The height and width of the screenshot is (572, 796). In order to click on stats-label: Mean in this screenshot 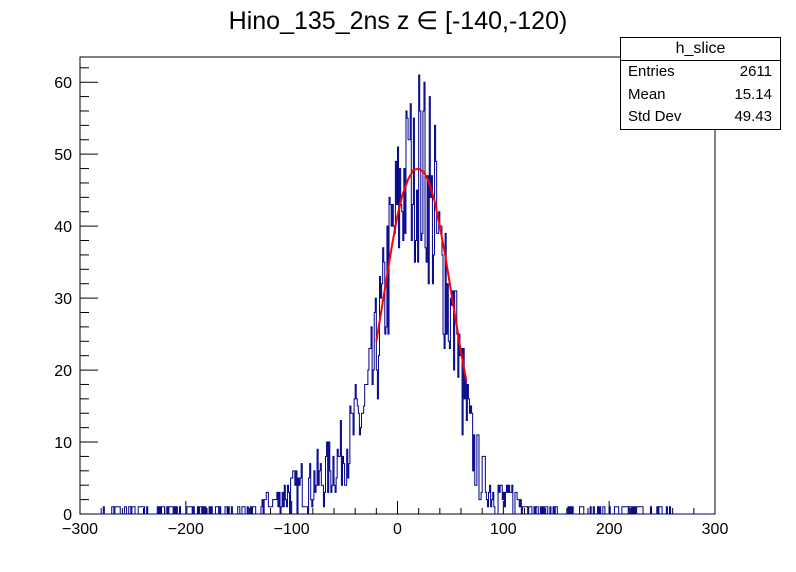, I will do `click(647, 94)`.